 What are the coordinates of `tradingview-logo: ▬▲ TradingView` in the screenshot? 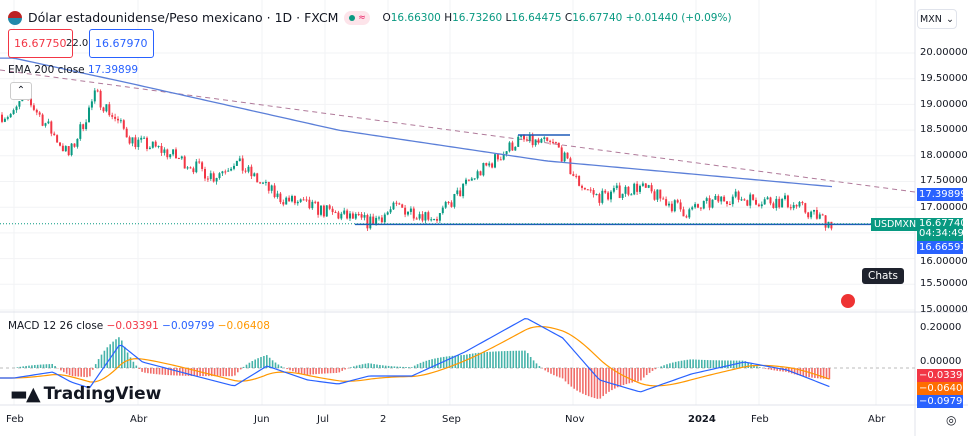 It's located at (86, 394).